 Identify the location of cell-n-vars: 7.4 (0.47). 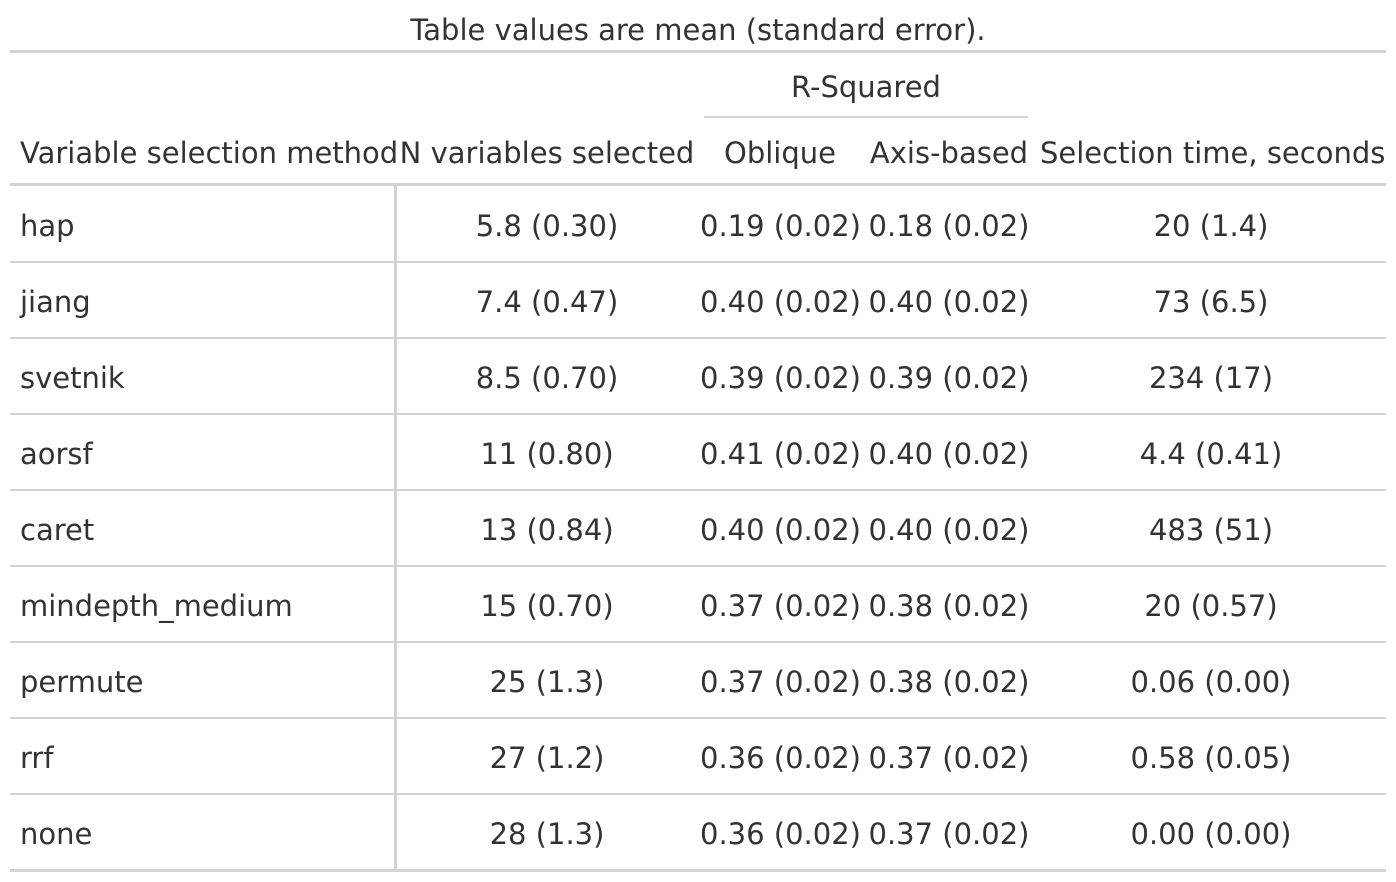
(547, 302).